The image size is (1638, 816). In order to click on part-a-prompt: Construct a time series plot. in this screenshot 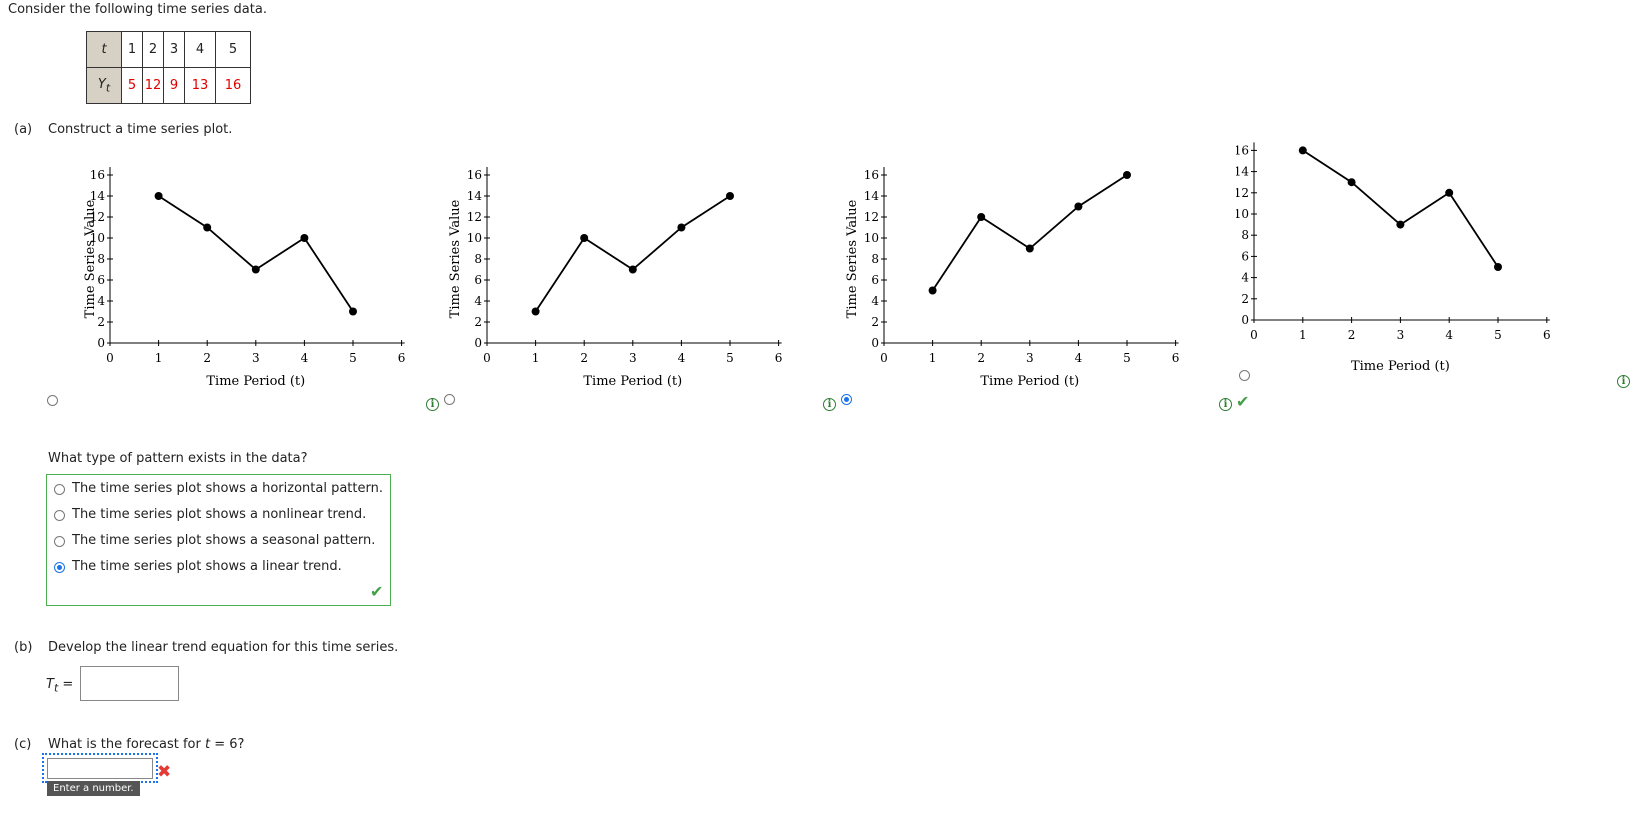, I will do `click(140, 129)`.